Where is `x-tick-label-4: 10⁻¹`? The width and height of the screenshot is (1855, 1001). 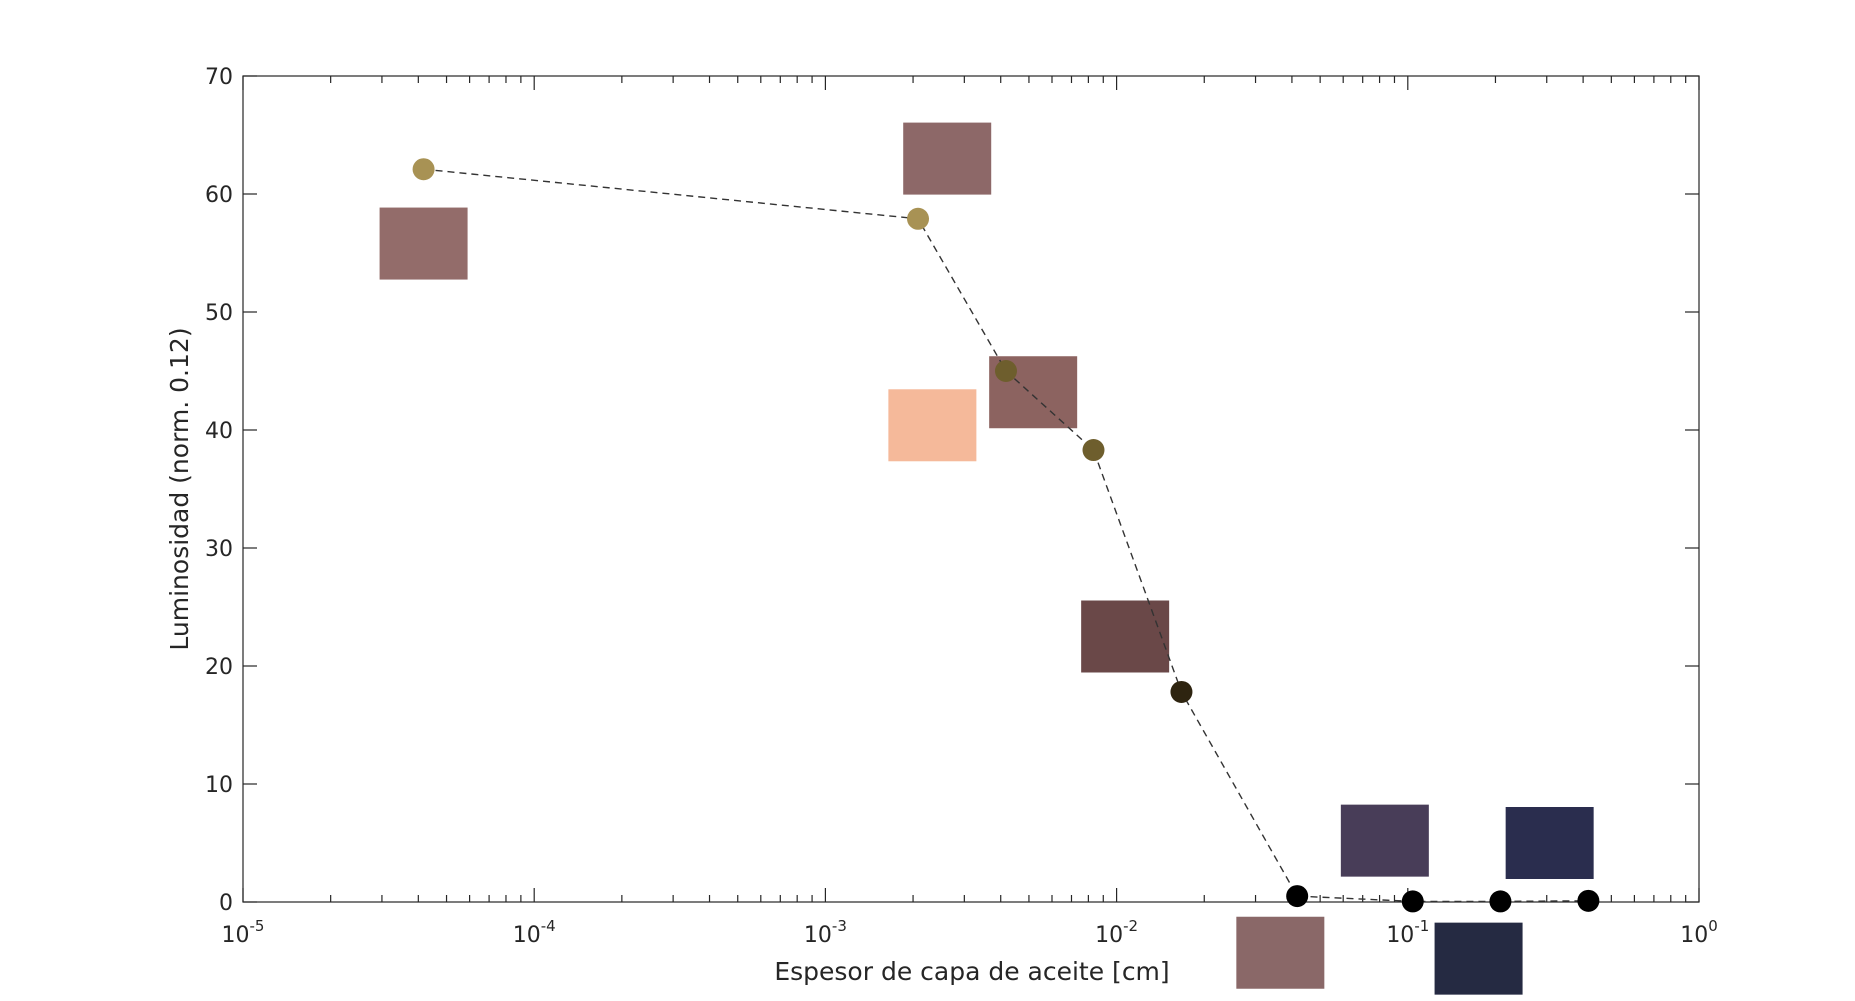 x-tick-label-4: 10⁻¹ is located at coordinates (1407, 932).